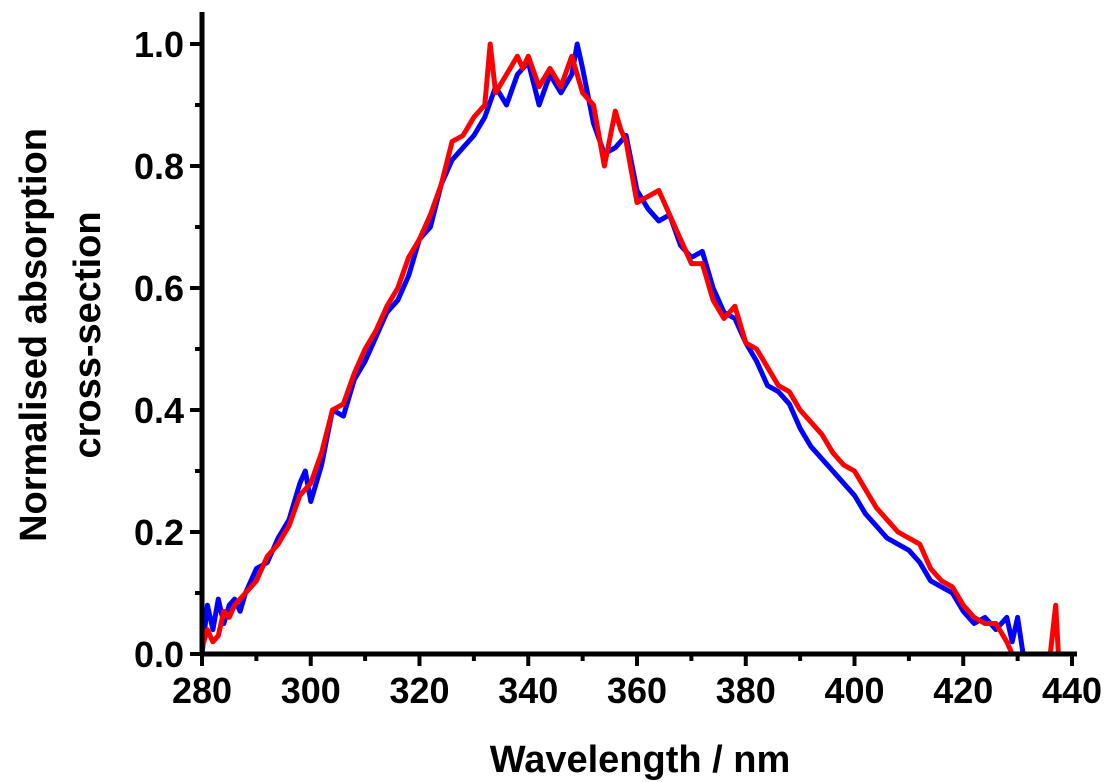  What do you see at coordinates (202, 690) in the screenshot?
I see `x-tick-label: 280` at bounding box center [202, 690].